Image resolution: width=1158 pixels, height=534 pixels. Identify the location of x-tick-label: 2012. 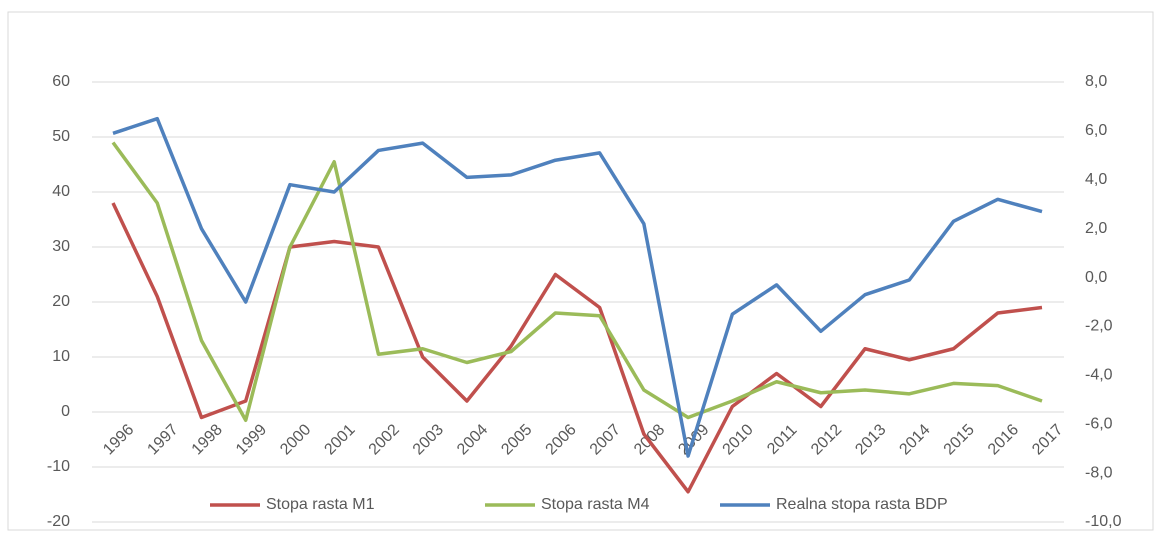
(826, 439).